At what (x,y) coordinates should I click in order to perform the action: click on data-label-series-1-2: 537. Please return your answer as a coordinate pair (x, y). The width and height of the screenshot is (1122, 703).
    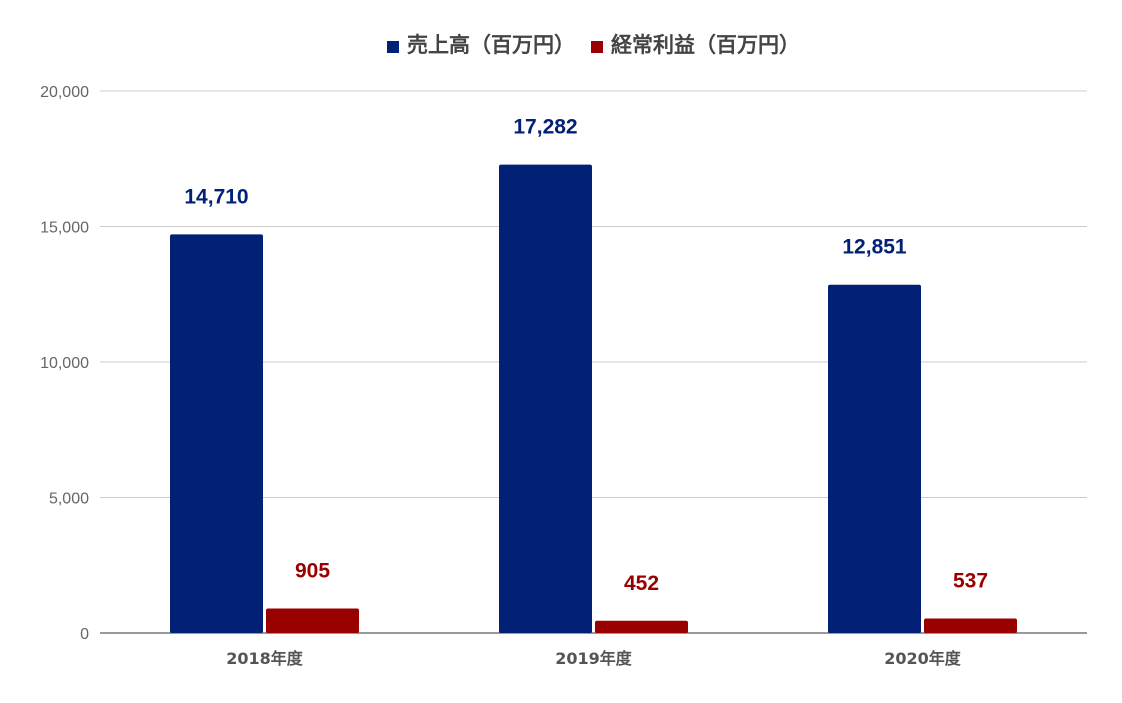
    Looking at the image, I should click on (970, 580).